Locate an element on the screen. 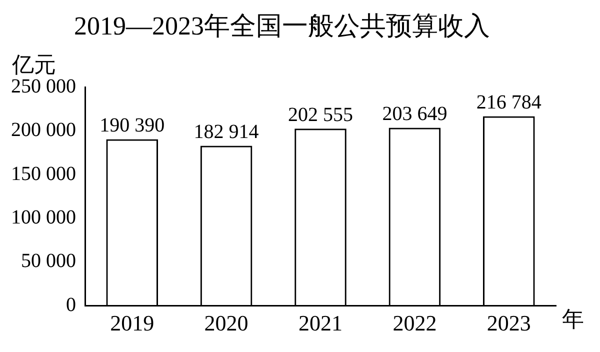  y-tick-label: 150 000 is located at coordinates (43, 173).